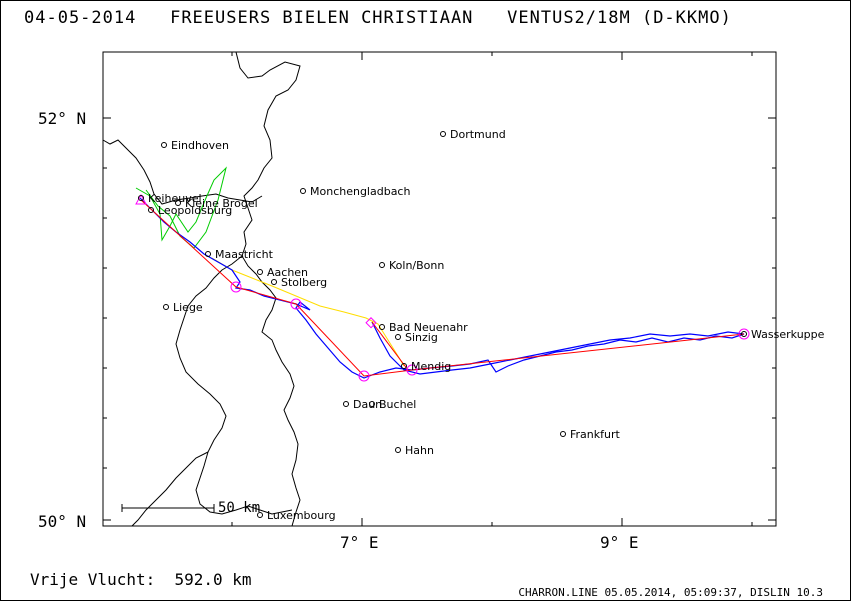 The image size is (853, 603). What do you see at coordinates (304, 282) in the screenshot?
I see `city-label: Stolberg` at bounding box center [304, 282].